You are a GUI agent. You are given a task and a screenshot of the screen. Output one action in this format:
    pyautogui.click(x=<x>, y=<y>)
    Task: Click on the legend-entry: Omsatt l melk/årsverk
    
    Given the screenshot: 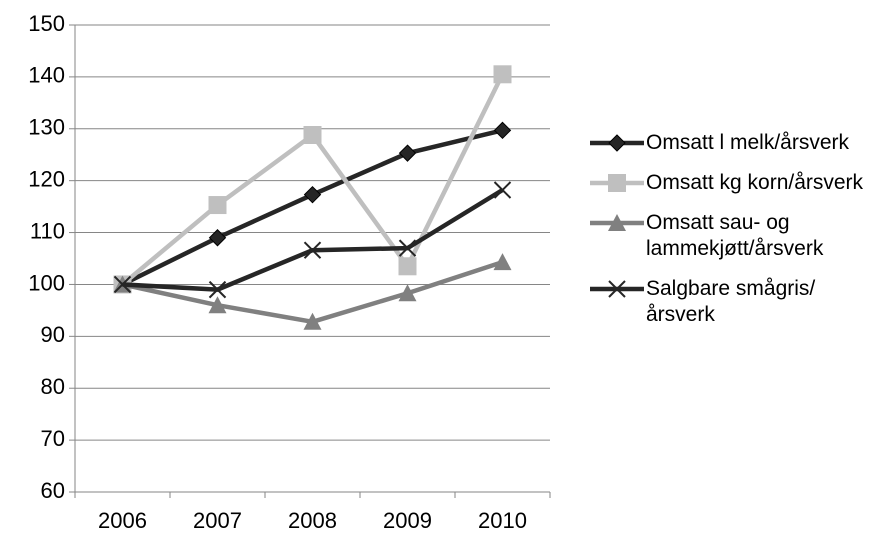 What is the action you would take?
    pyautogui.click(x=732, y=143)
    